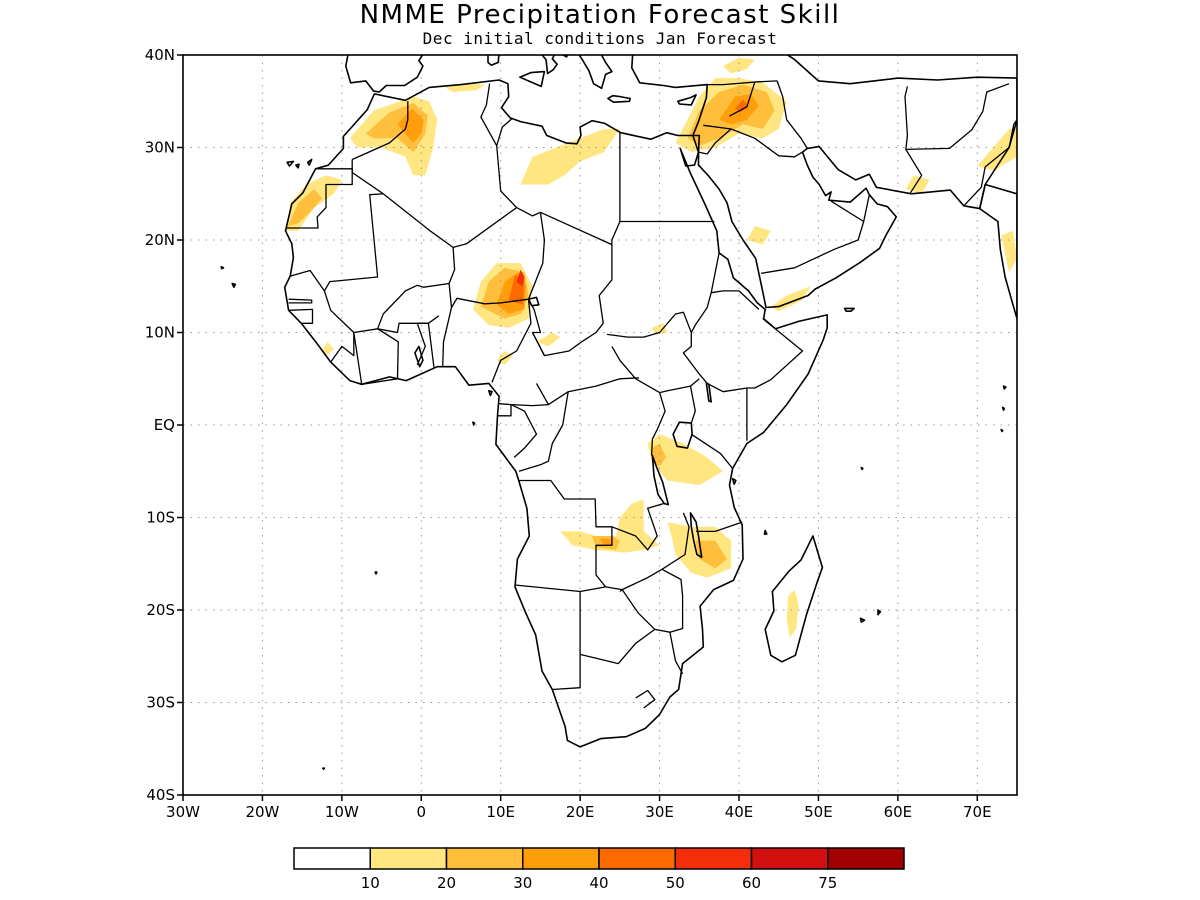  What do you see at coordinates (183, 812) in the screenshot?
I see `x-tick-label: 30W` at bounding box center [183, 812].